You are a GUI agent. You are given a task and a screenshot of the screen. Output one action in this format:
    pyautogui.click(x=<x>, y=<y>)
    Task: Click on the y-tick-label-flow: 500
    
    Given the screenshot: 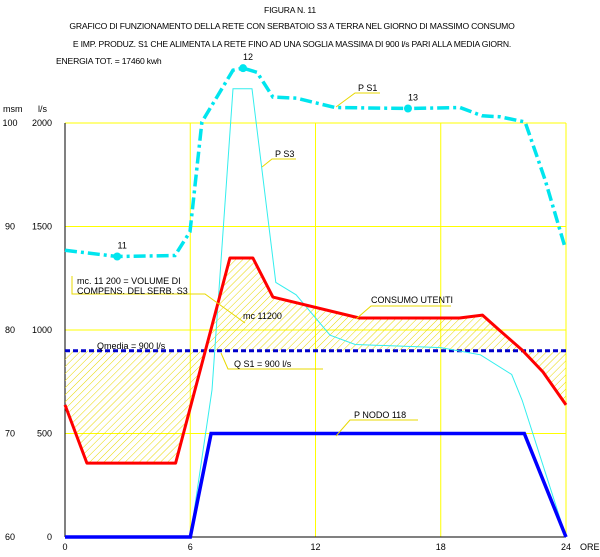 What is the action you would take?
    pyautogui.click(x=44, y=434)
    